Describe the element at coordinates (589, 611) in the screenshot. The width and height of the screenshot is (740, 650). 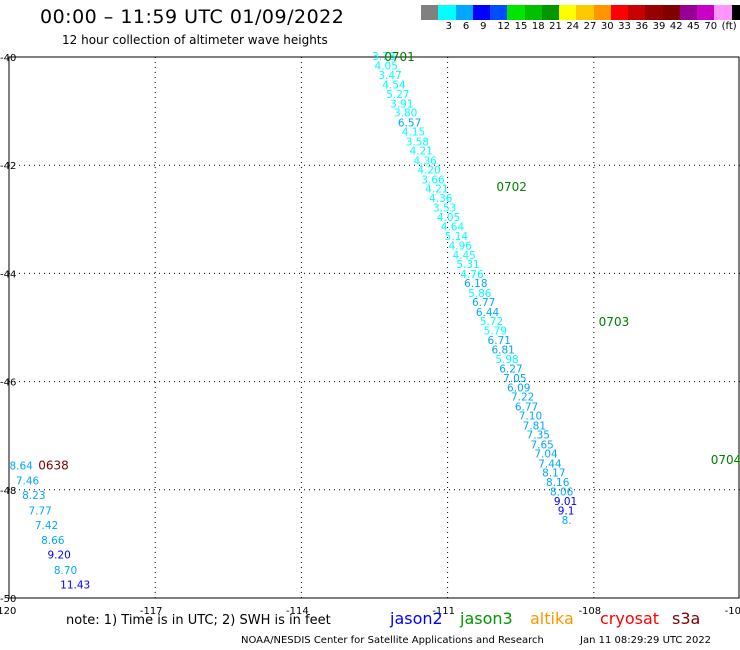
I see `longitude-tick-label: -108` at that location.